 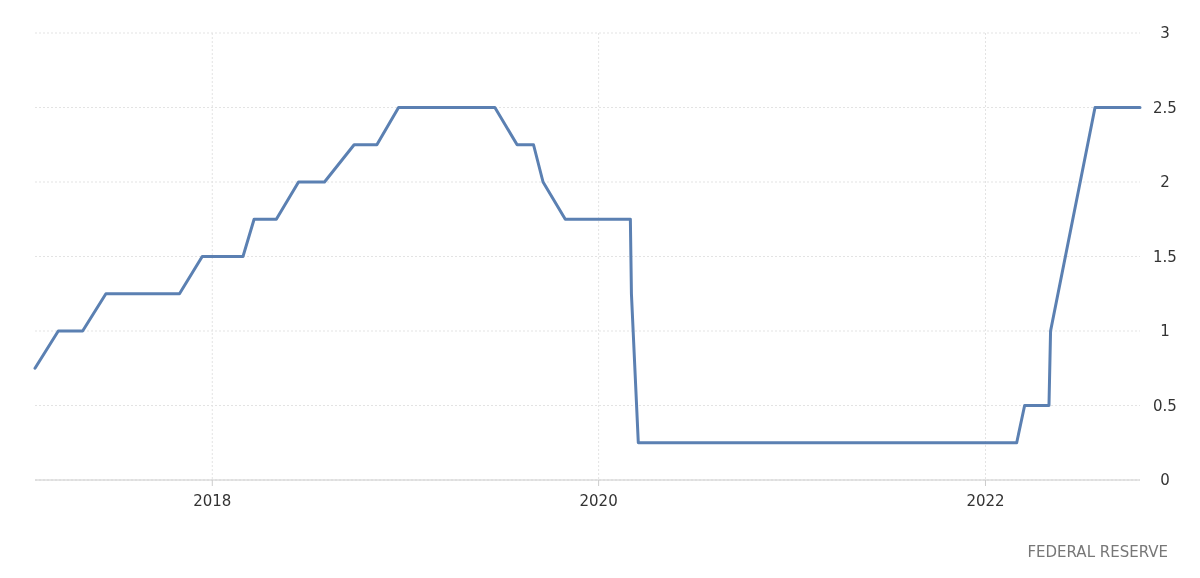 I want to click on text: FEDERAL RESERVE, so click(x=1097, y=552).